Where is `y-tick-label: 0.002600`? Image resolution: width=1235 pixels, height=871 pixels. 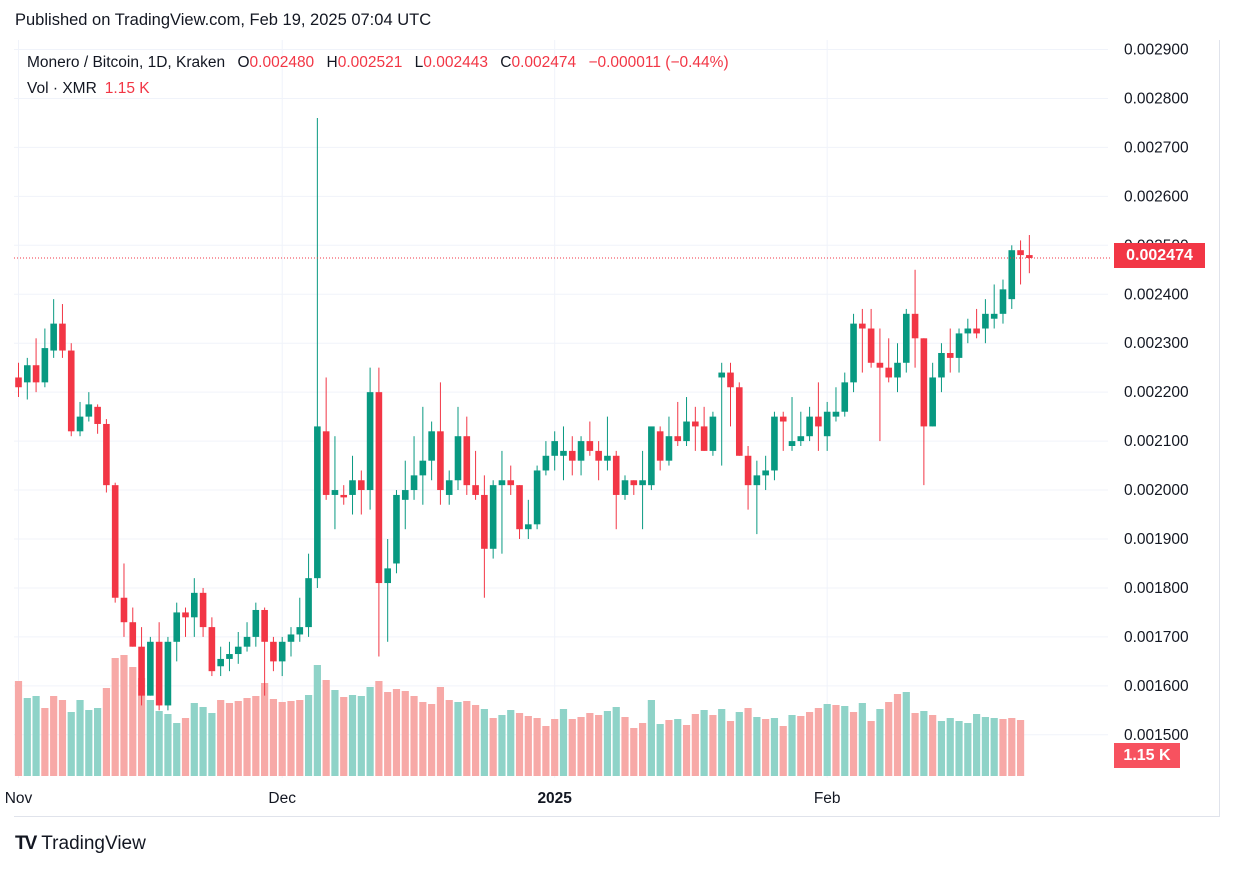
y-tick-label: 0.002600 is located at coordinates (1156, 196).